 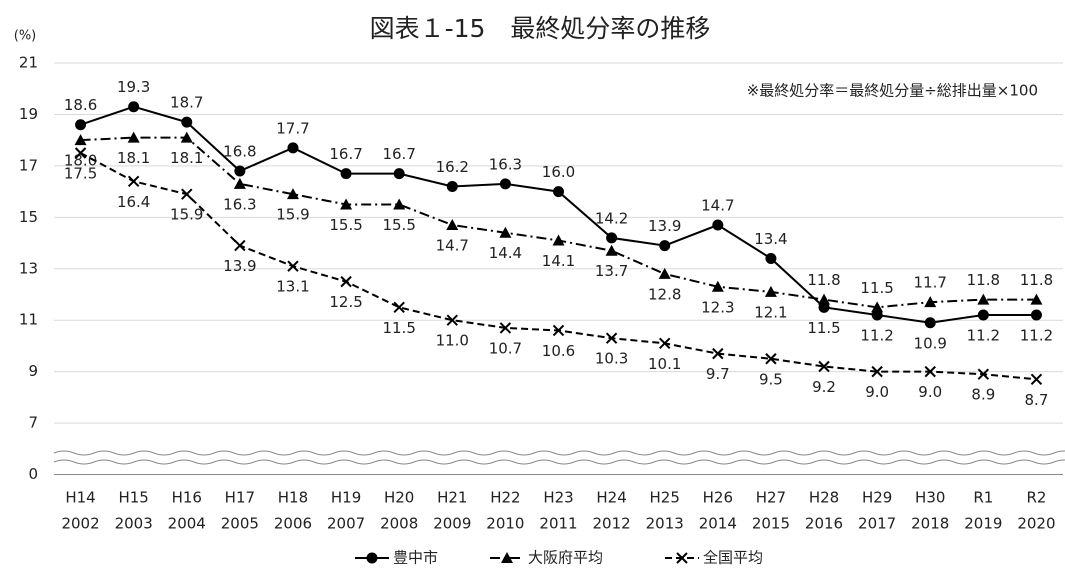 I want to click on y-tick-label: 13, so click(x=28, y=268).